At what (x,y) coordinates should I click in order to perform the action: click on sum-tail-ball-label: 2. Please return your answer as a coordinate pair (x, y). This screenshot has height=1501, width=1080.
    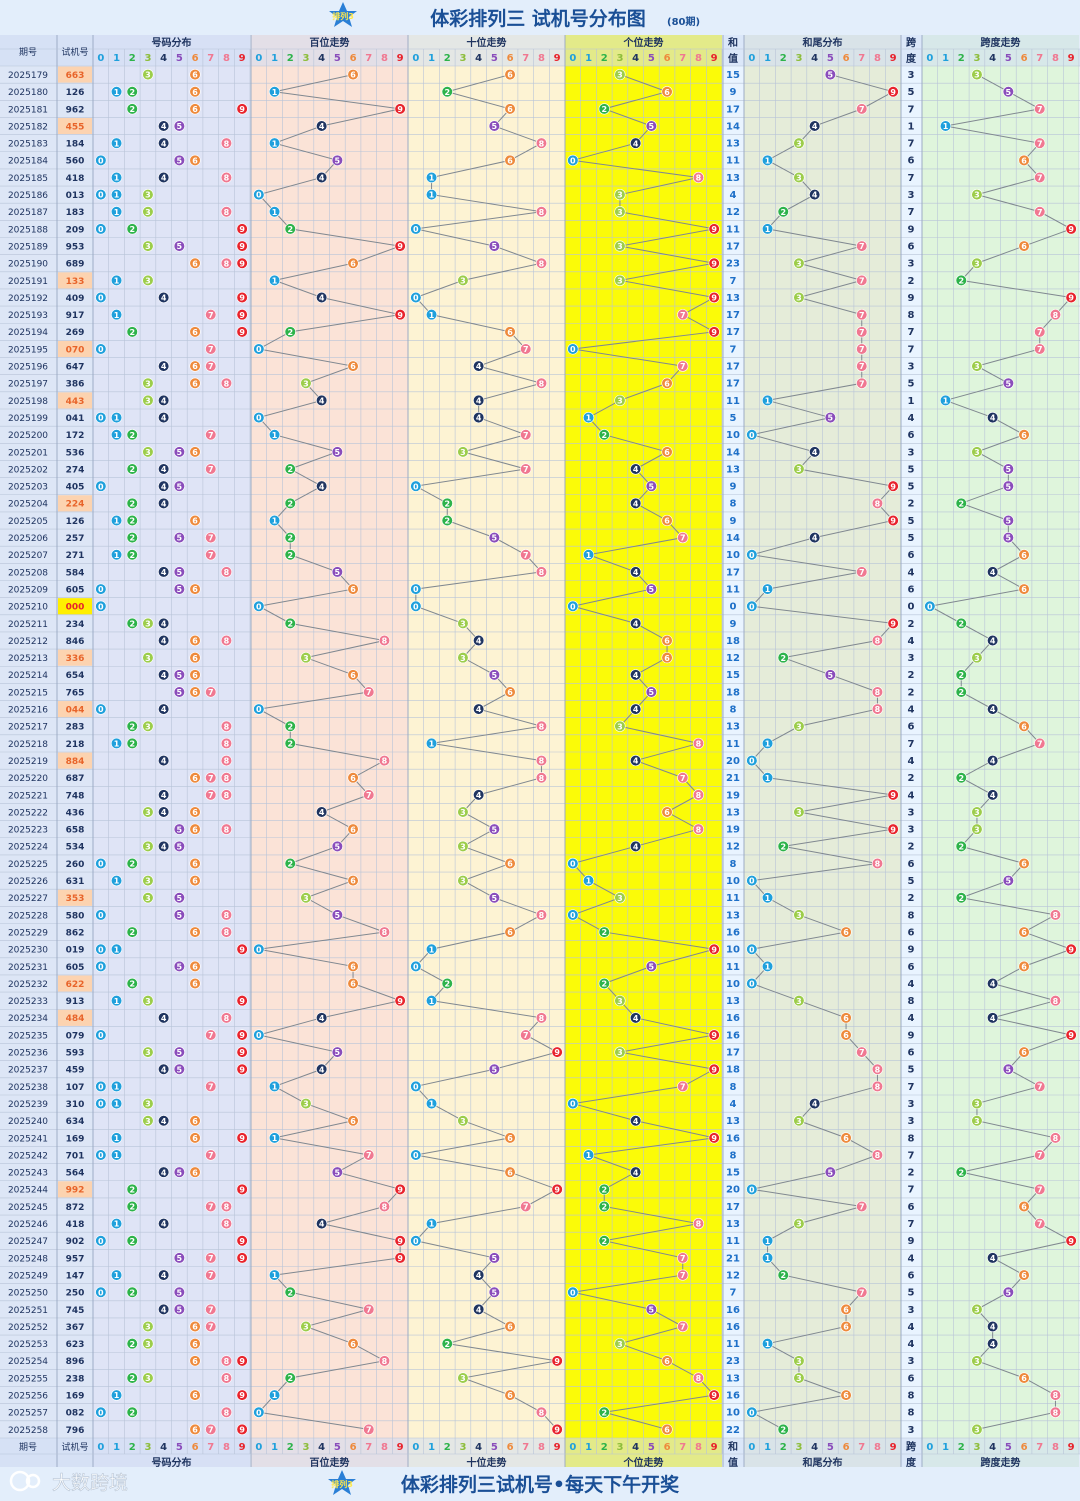
    Looking at the image, I should click on (783, 658).